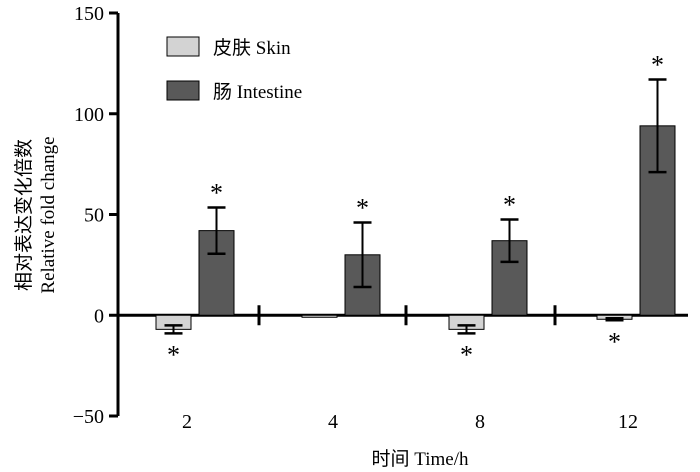 This screenshot has height=472, width=700. I want to click on y-tick-label: −50, so click(88, 417).